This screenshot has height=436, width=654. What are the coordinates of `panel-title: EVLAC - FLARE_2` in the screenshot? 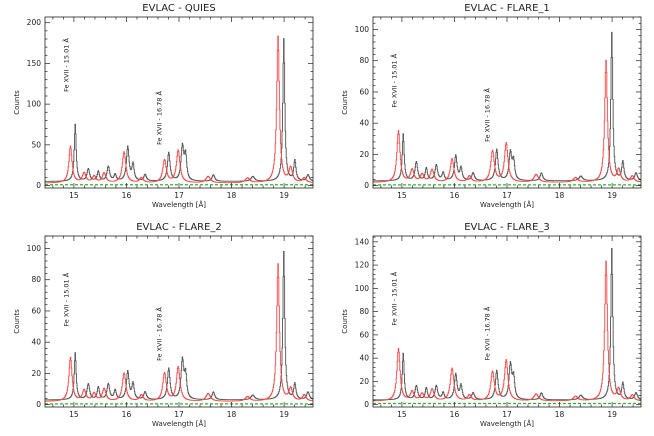 It's located at (179, 227).